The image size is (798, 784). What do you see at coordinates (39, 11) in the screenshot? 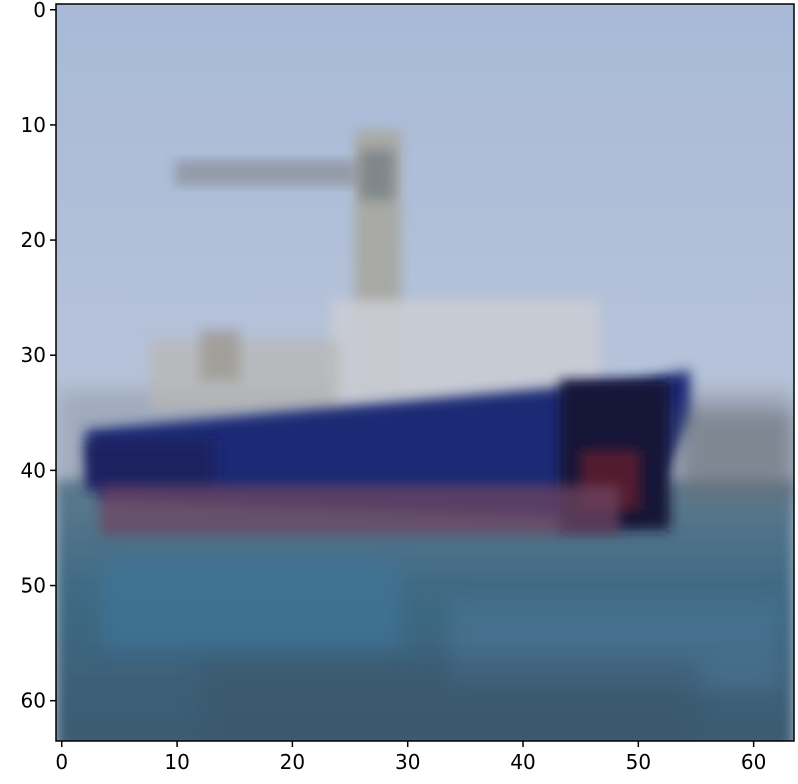
I see `y-tick-label: 0` at bounding box center [39, 11].